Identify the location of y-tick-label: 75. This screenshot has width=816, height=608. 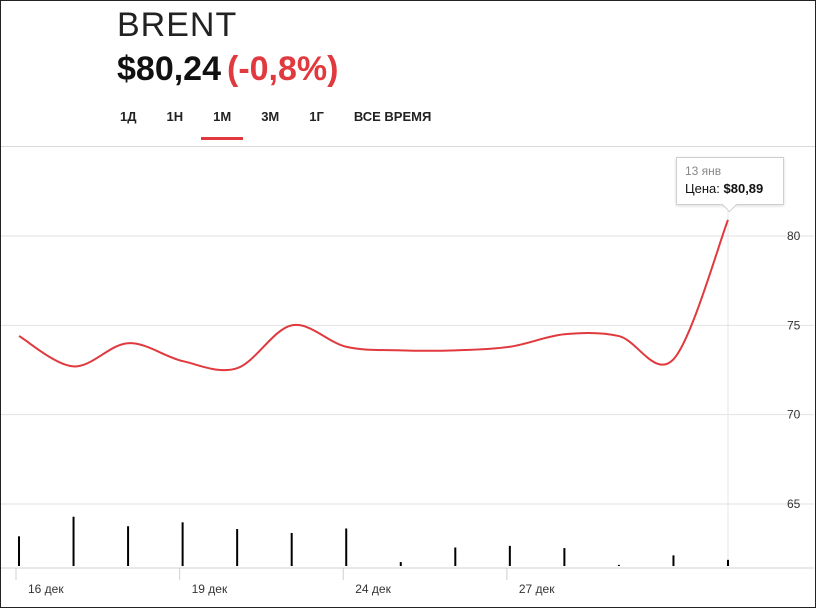
(794, 325).